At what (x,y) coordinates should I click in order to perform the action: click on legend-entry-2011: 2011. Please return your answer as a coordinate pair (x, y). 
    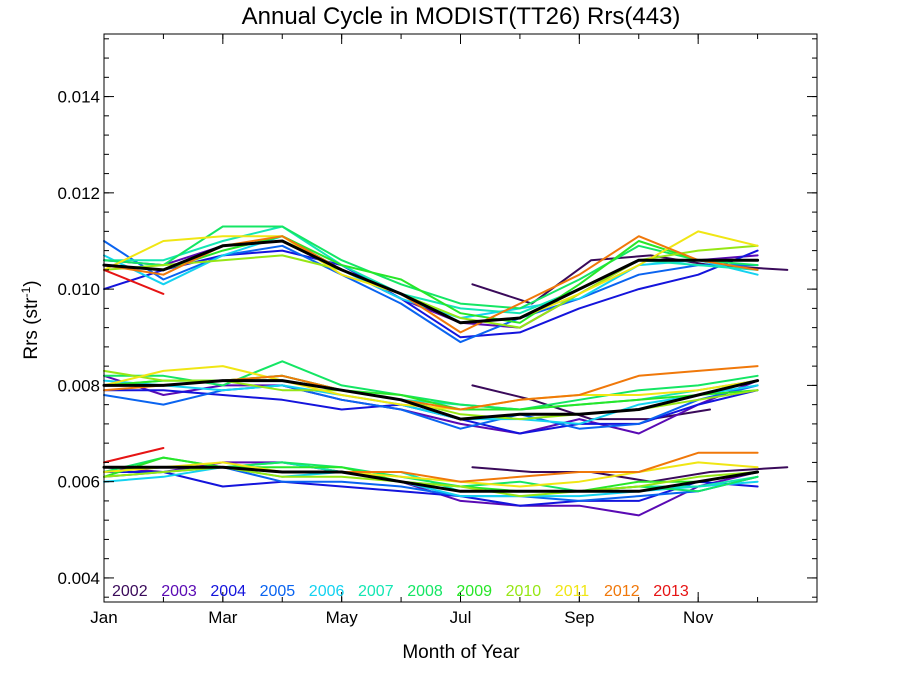
    Looking at the image, I should click on (572, 591).